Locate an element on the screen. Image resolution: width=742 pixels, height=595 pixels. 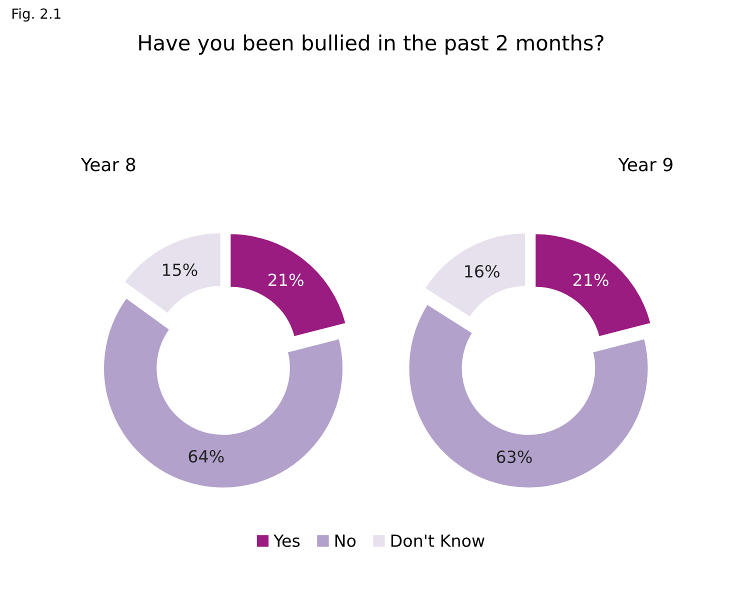
data-label: 15% is located at coordinates (180, 270).